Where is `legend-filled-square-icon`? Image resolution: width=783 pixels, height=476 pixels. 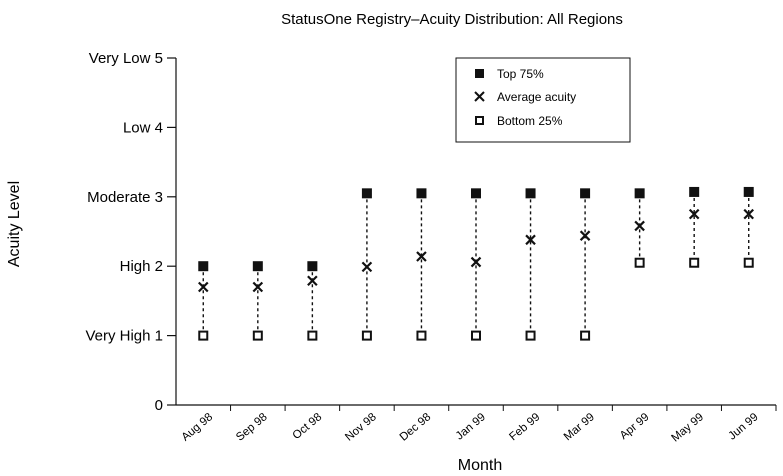 legend-filled-square-icon is located at coordinates (479, 73).